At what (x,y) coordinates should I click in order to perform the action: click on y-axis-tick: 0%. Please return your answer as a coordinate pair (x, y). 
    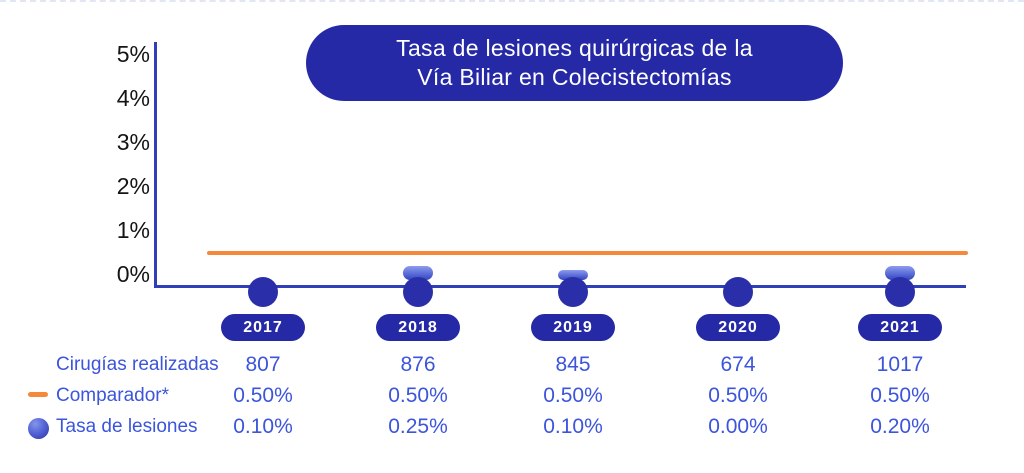
    Looking at the image, I should click on (133, 274).